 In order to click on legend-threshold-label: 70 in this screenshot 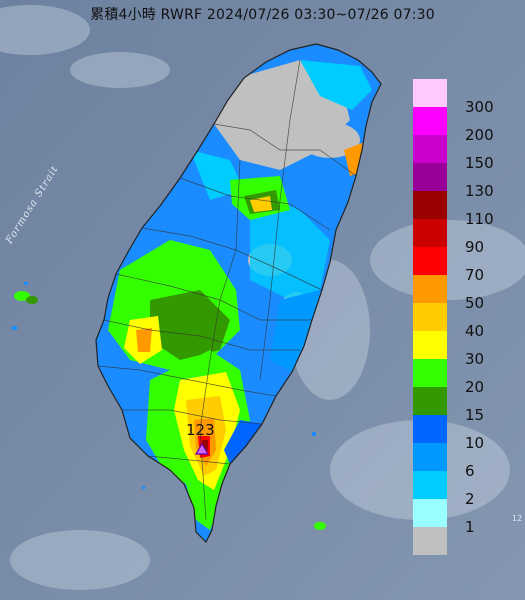, I will do `click(475, 275)`.